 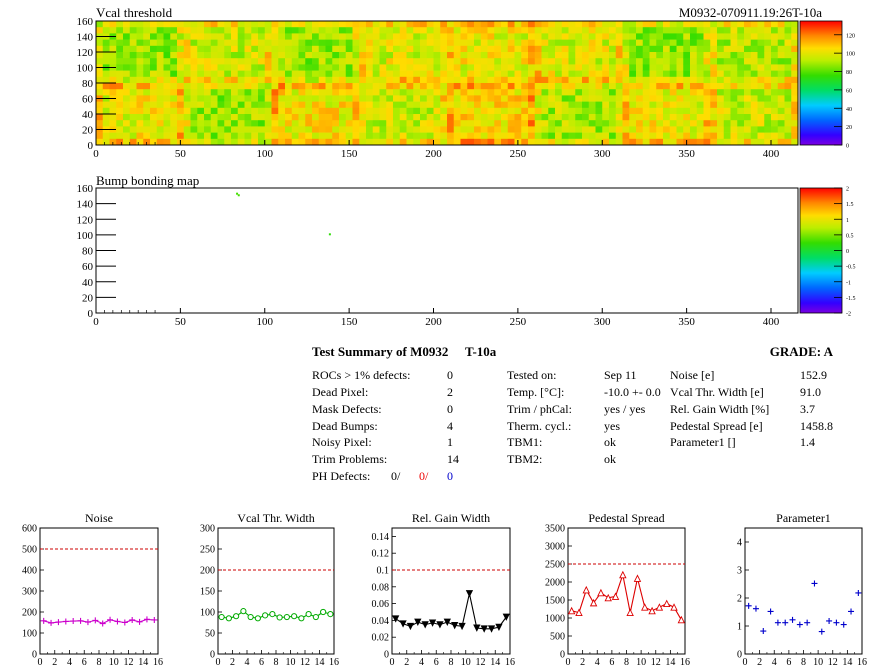 What do you see at coordinates (597, 662) in the screenshot?
I see `x-tick-label: 4` at bounding box center [597, 662].